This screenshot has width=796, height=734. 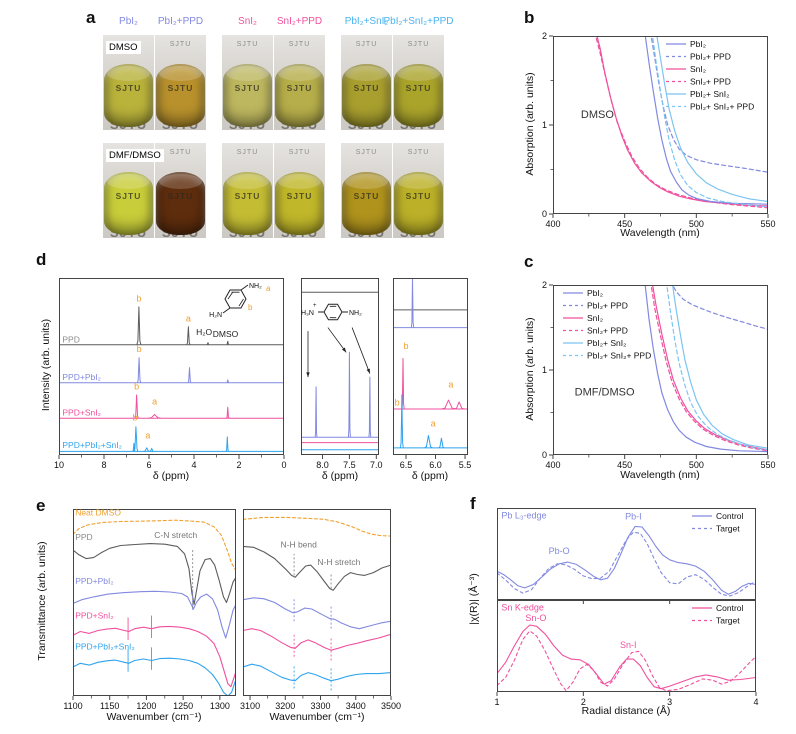 I want to click on svg-text: Sn-I, so click(x=628, y=645).